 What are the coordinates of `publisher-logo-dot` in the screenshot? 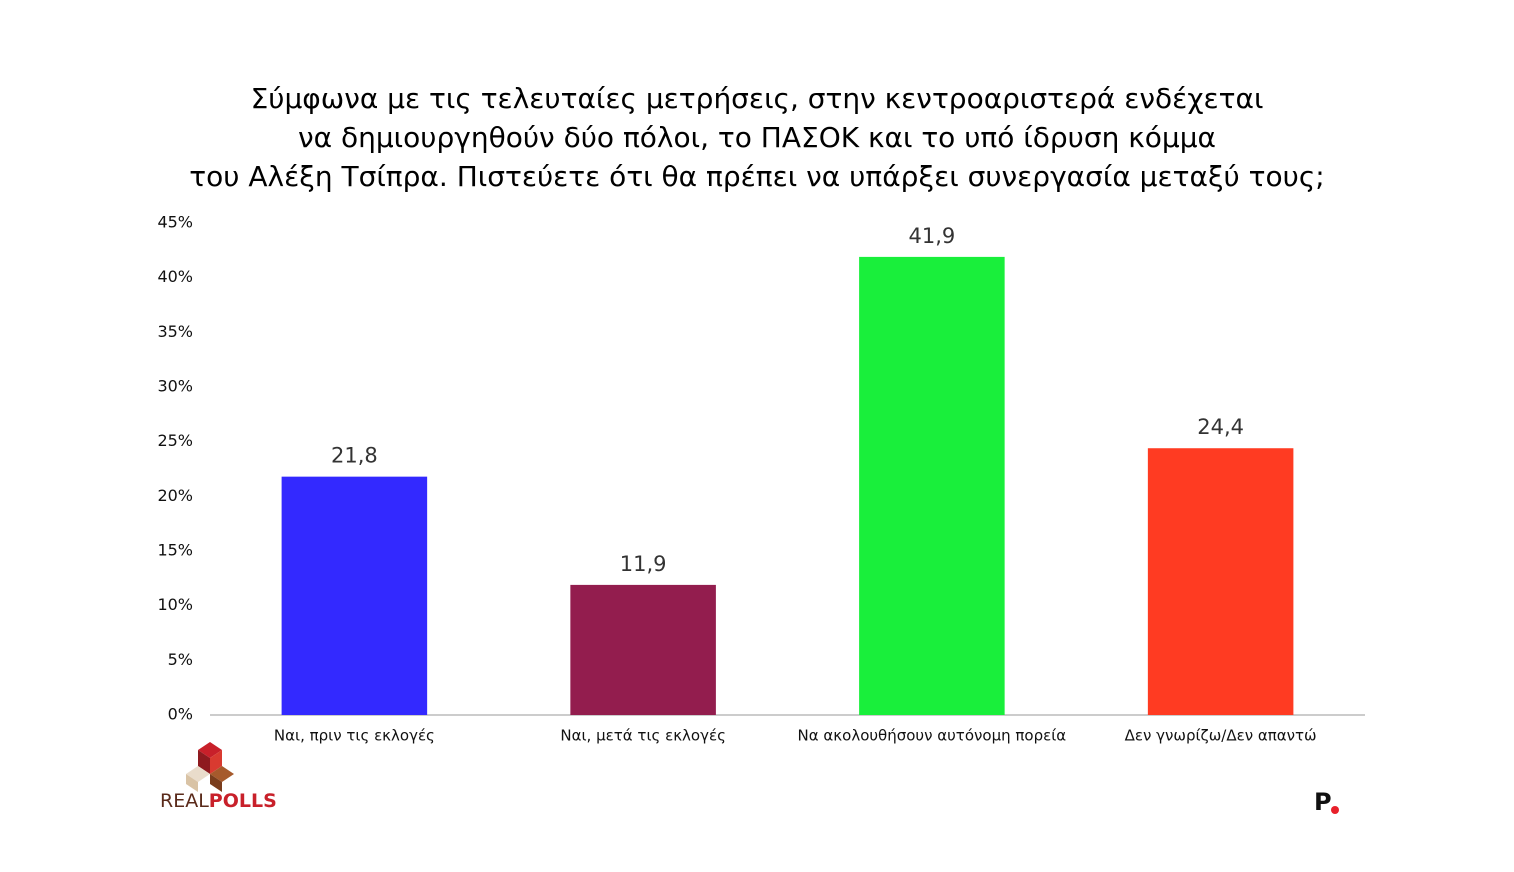 It's located at (1335, 810).